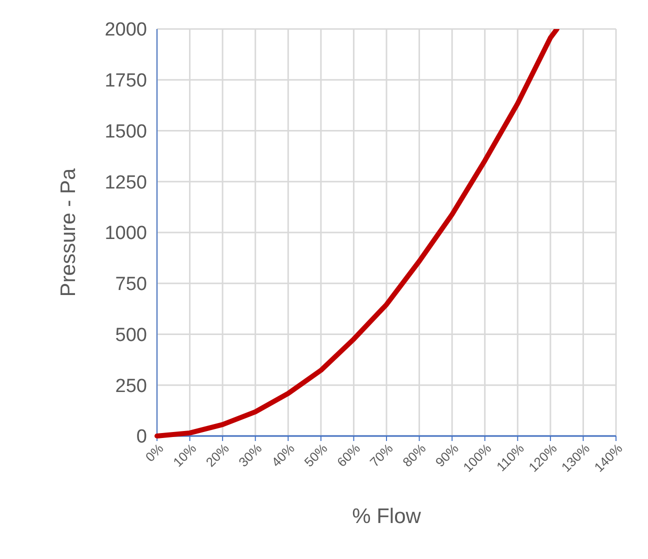 This screenshot has height=559, width=648. Describe the element at coordinates (447, 455) in the screenshot. I see `x-tick-label: 90%` at that location.